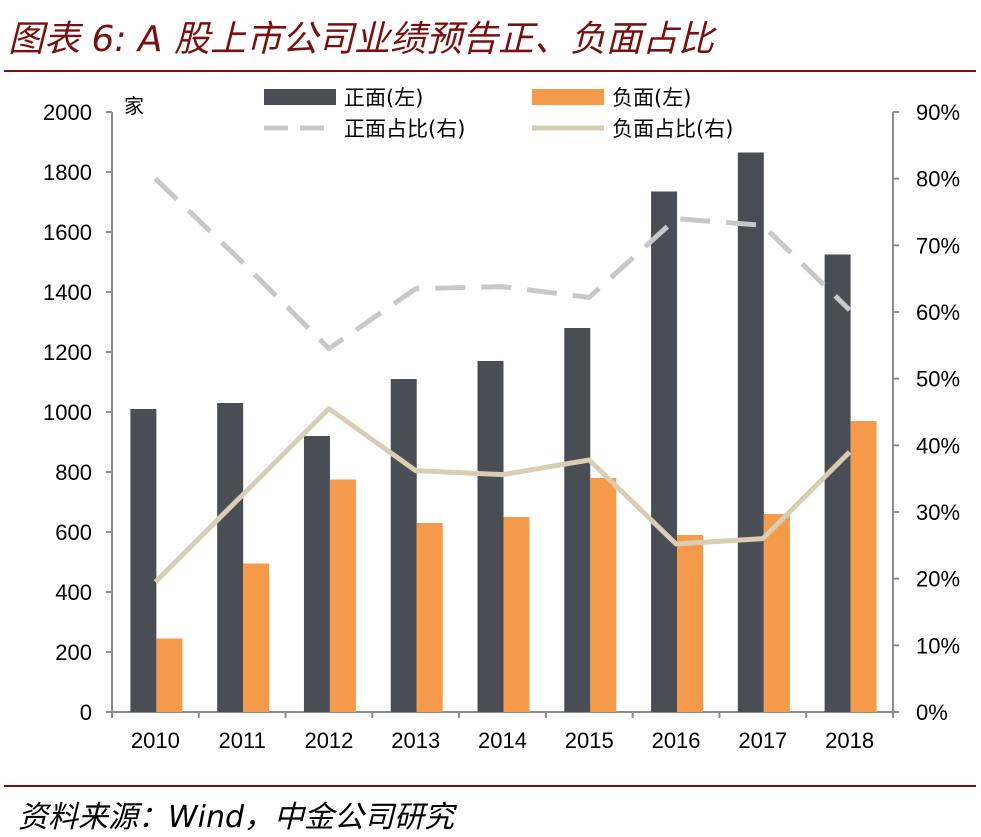  What do you see at coordinates (932, 712) in the screenshot?
I see `right-tick-label: 0%` at bounding box center [932, 712].